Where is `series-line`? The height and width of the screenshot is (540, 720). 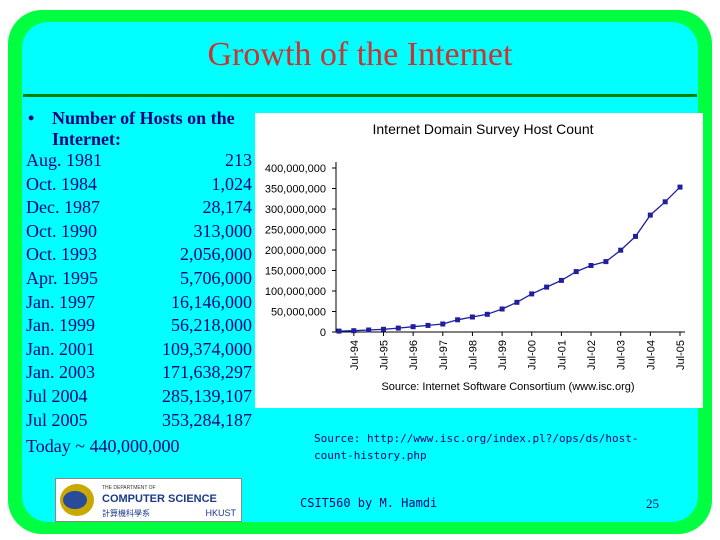
series-line is located at coordinates (509, 259).